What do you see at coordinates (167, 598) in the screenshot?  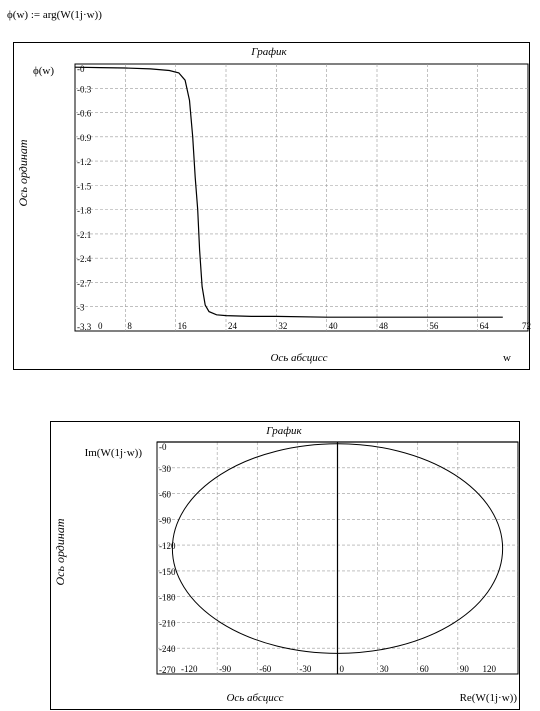 I see `y-tick-label: -180` at bounding box center [167, 598].